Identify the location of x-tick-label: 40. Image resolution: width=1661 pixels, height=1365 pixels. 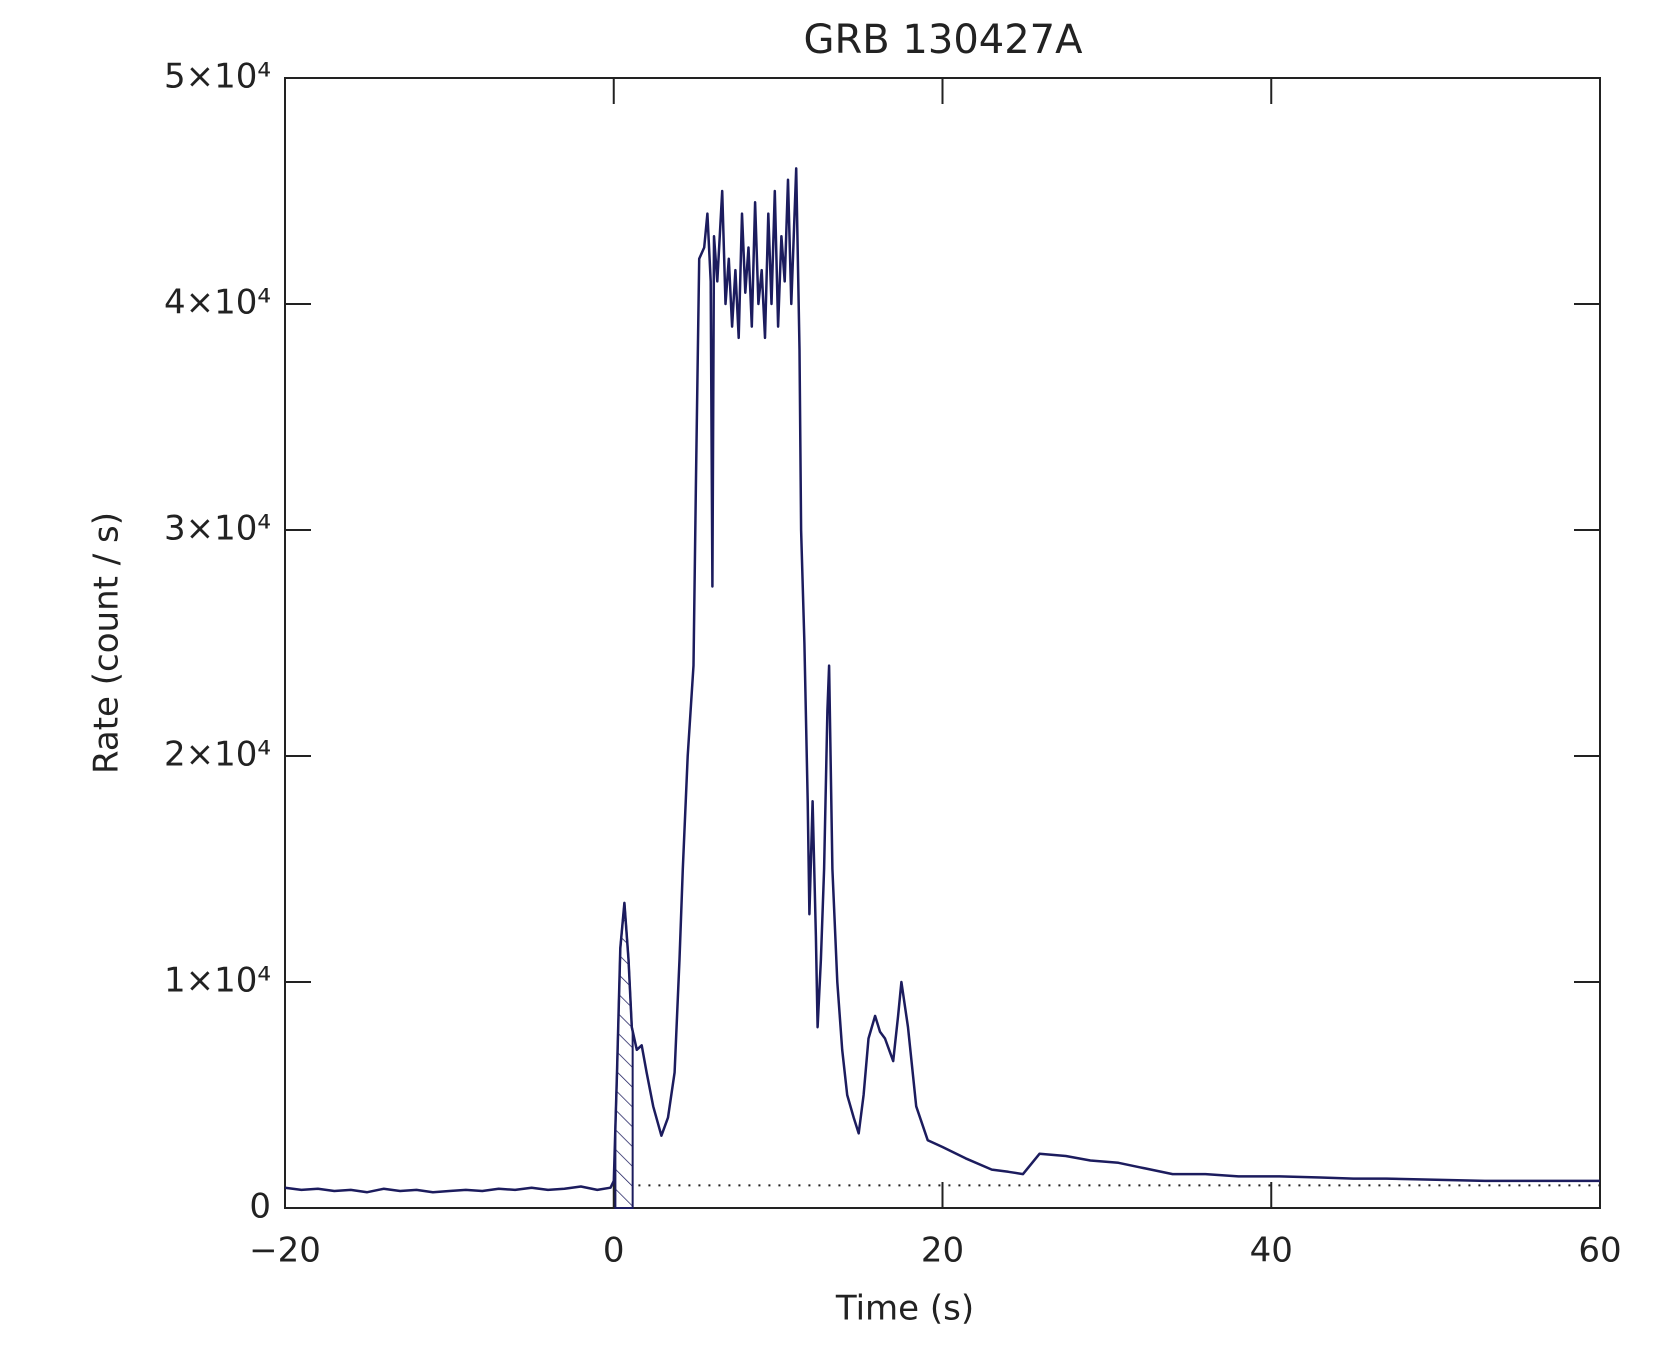
(1271, 1251).